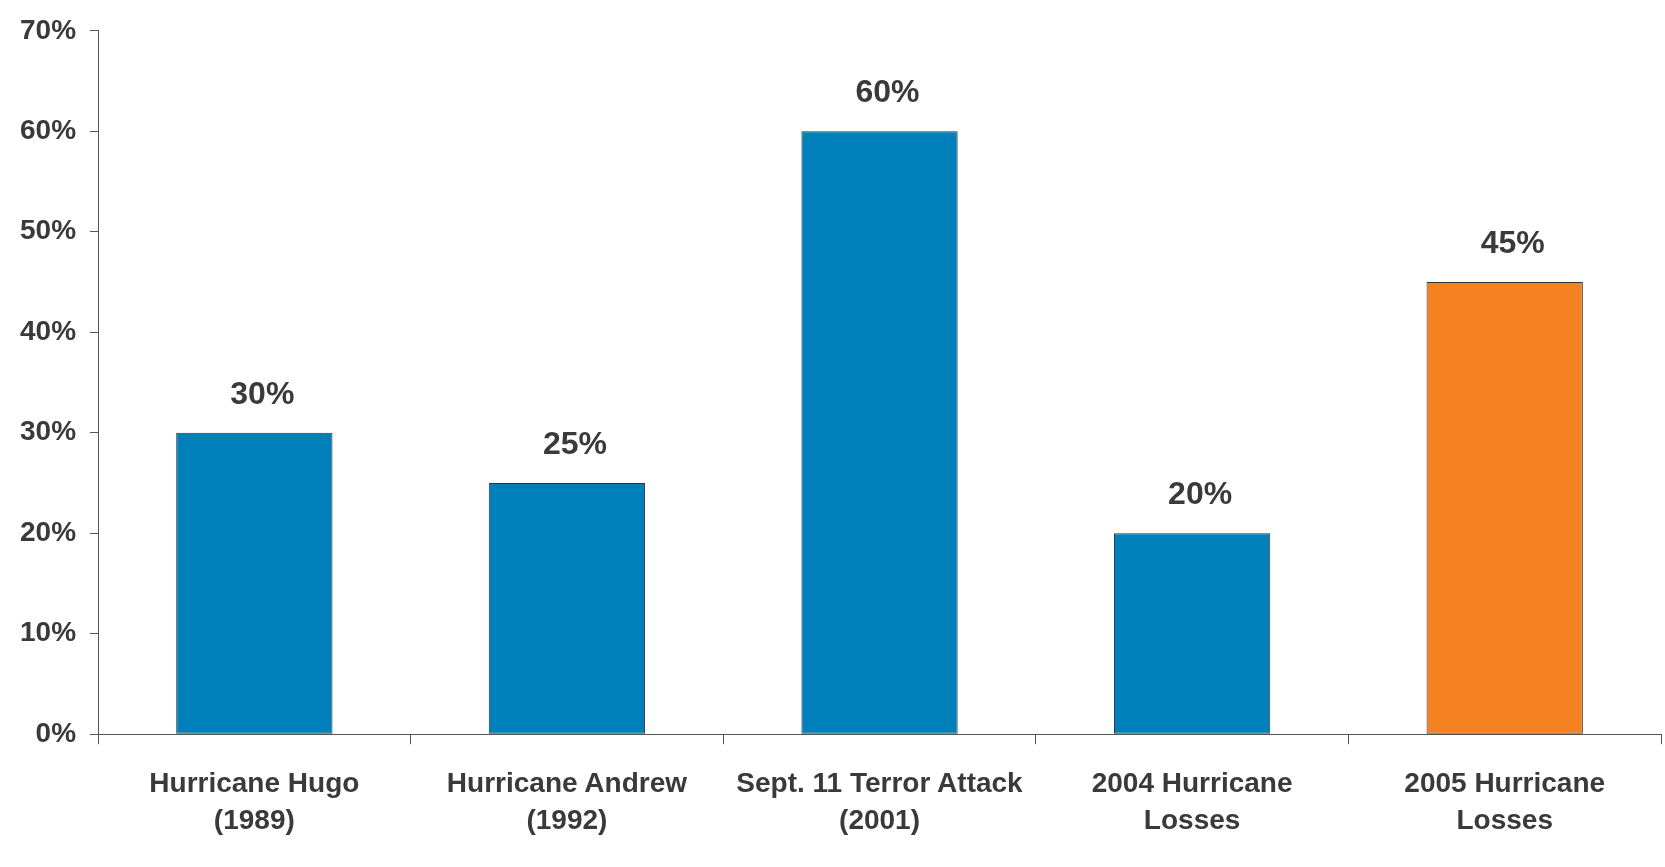 The height and width of the screenshot is (867, 1665). Describe the element at coordinates (48, 230) in the screenshot. I see `y-tick-label: 50%` at that location.